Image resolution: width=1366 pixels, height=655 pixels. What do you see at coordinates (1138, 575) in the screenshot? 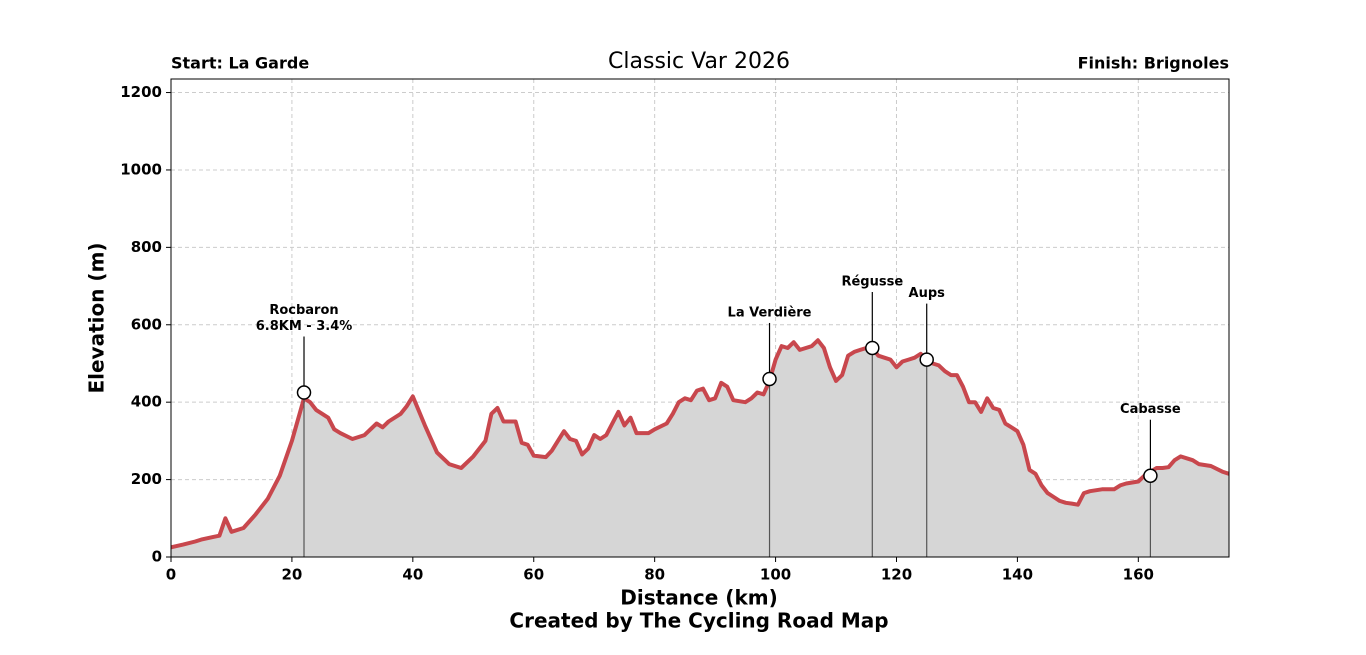
I see `x-tick-label: 160` at bounding box center [1138, 575].